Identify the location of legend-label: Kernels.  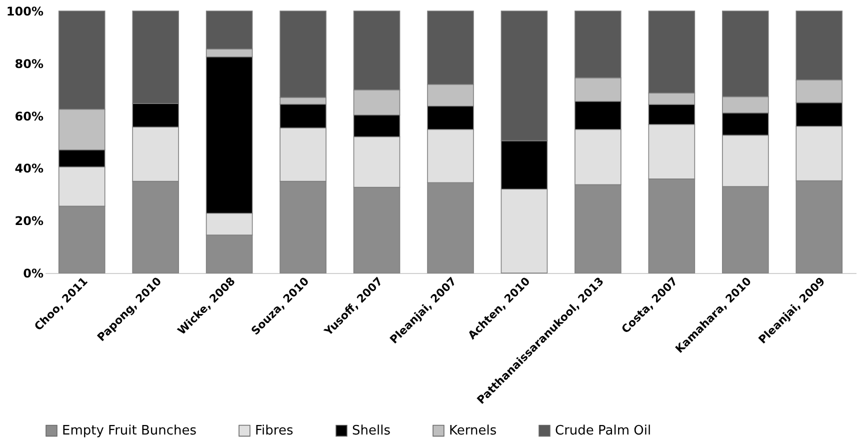
(473, 431).